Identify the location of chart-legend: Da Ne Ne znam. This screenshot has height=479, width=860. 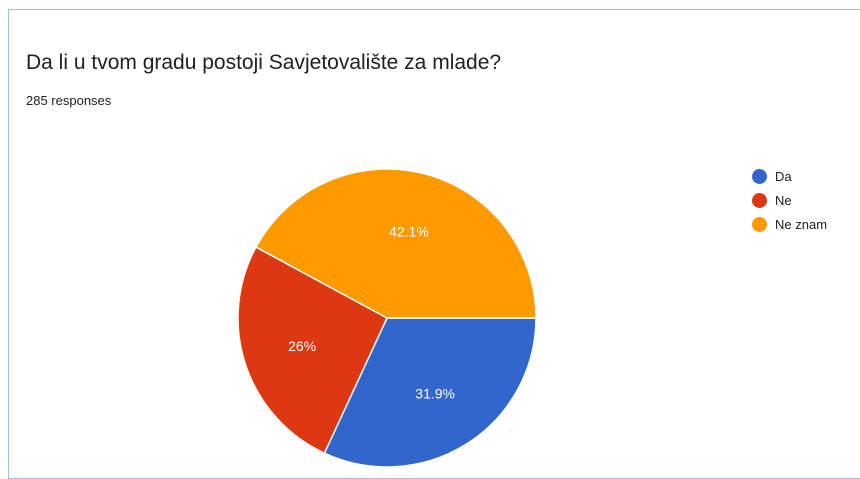
(789, 204).